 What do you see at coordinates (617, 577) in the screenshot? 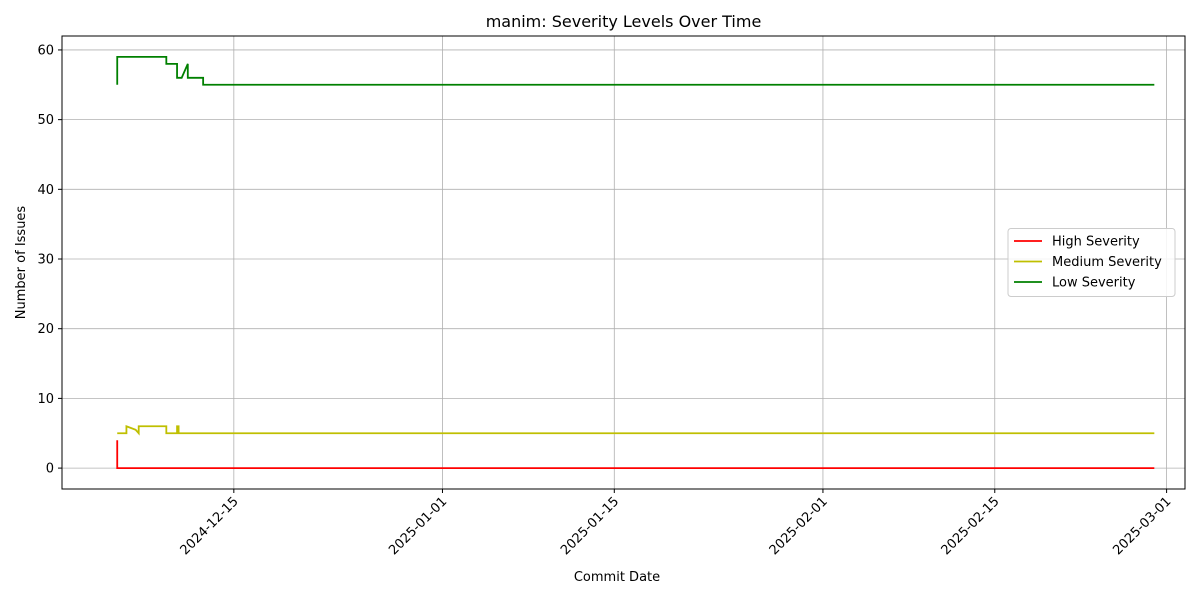
I see `x-axis-title: Commit Date` at bounding box center [617, 577].